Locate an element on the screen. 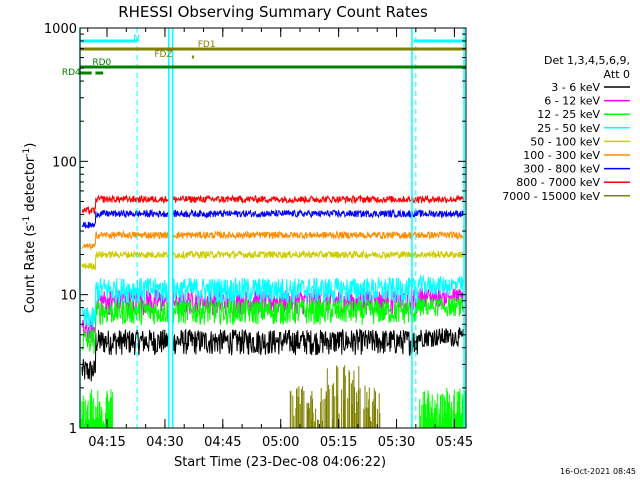 The height and width of the screenshot is (480, 640). flag-fdz-label: FDZ is located at coordinates (163, 55).